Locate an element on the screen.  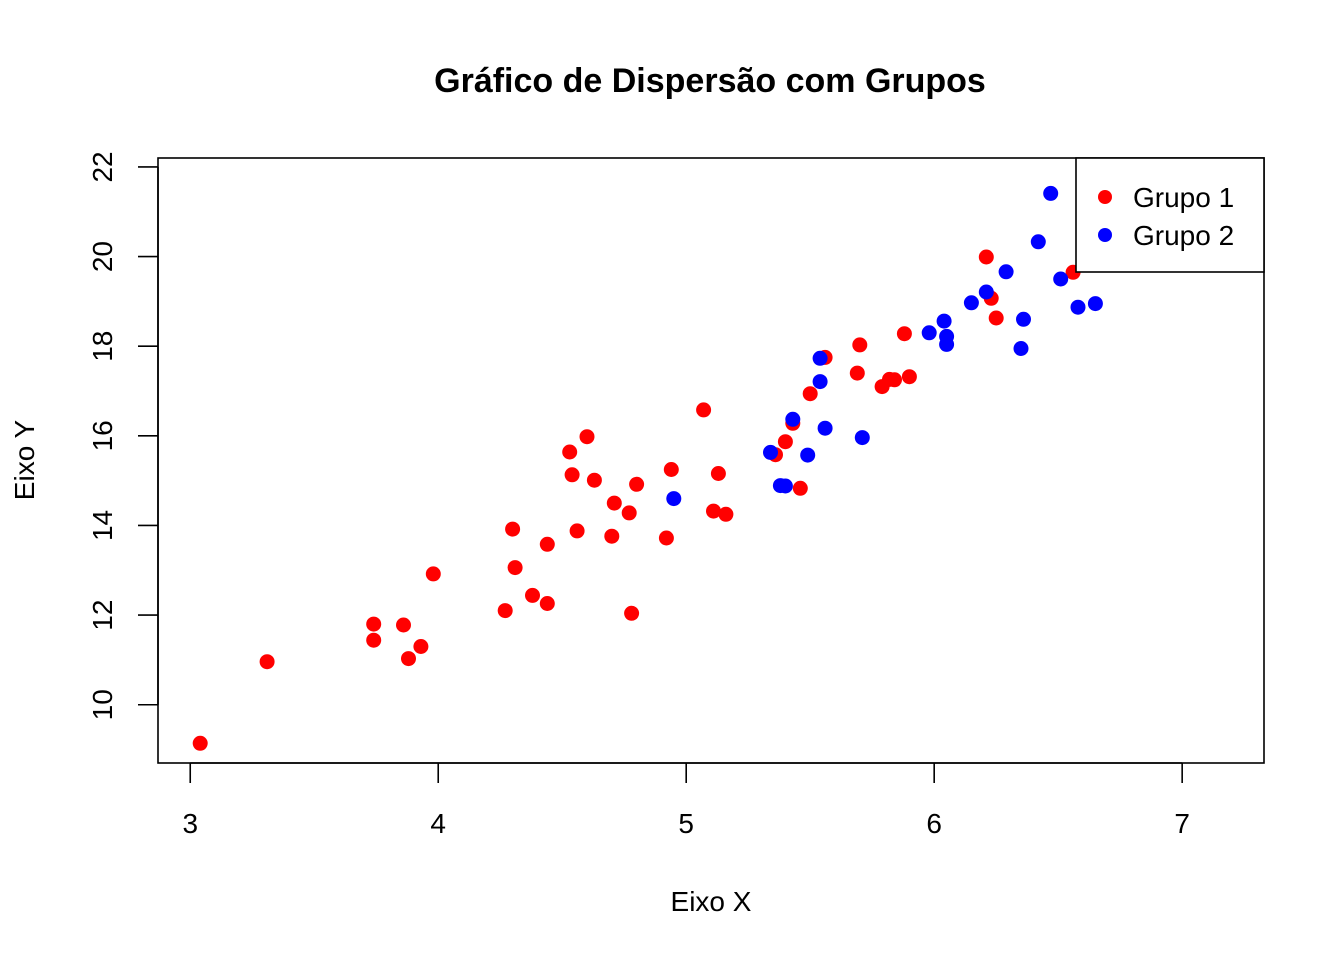
x-tick-label: 5 is located at coordinates (686, 823).